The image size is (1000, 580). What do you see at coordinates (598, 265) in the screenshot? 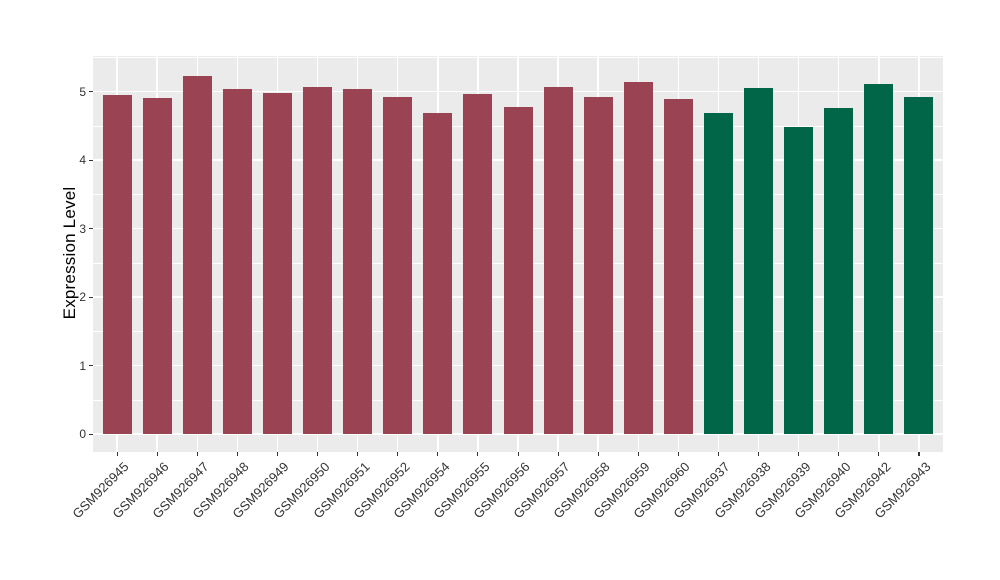
I see `bar-GSM926958` at bounding box center [598, 265].